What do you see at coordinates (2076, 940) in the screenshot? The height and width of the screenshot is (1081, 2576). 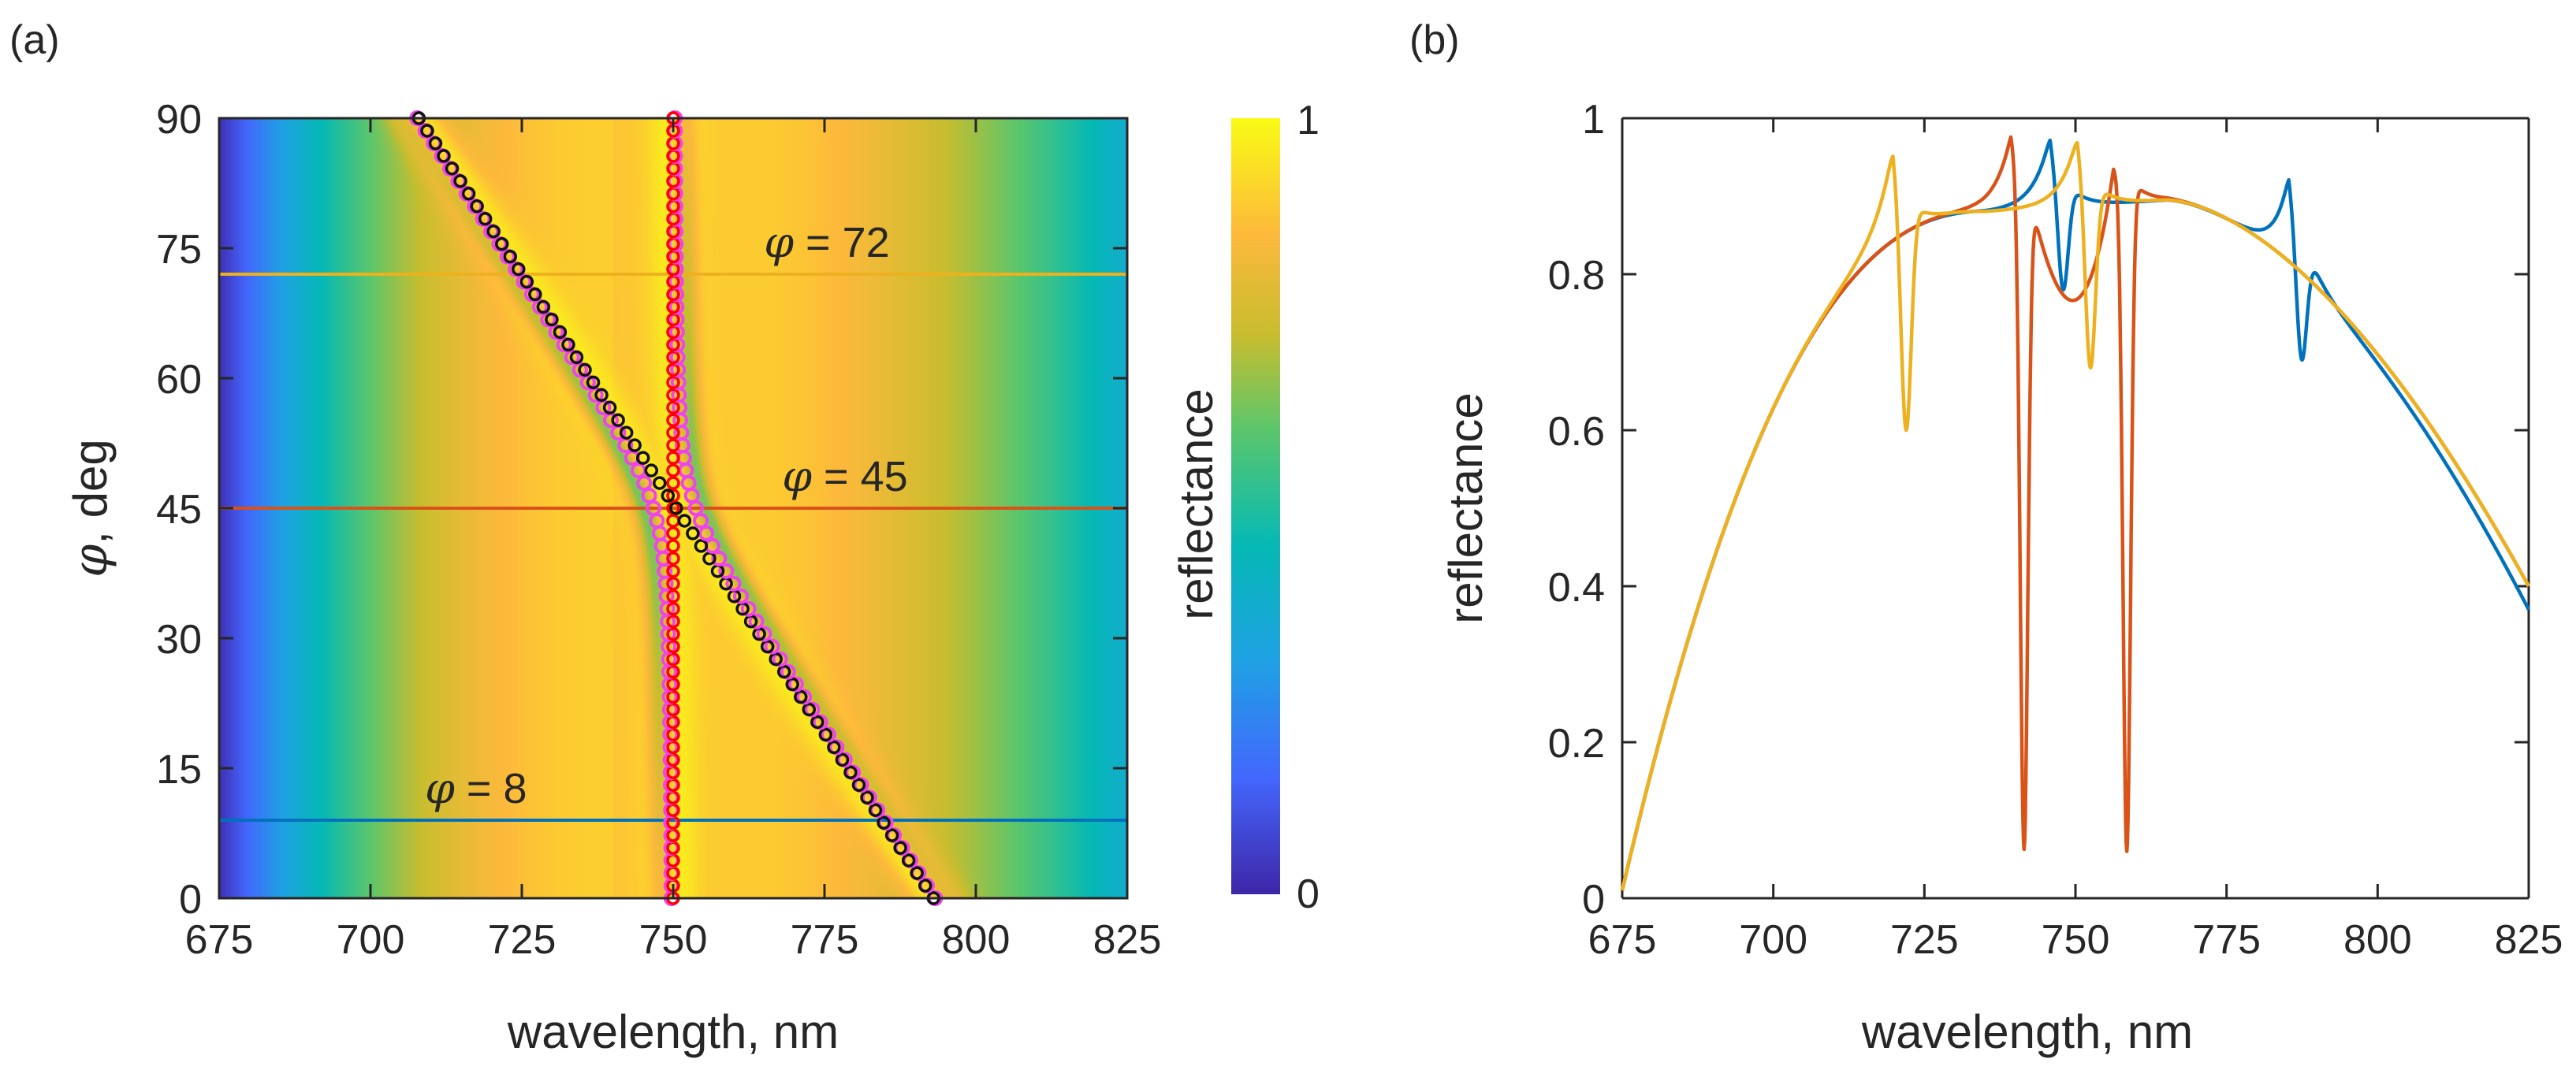 I see `x-tick-label-b: 750` at bounding box center [2076, 940].